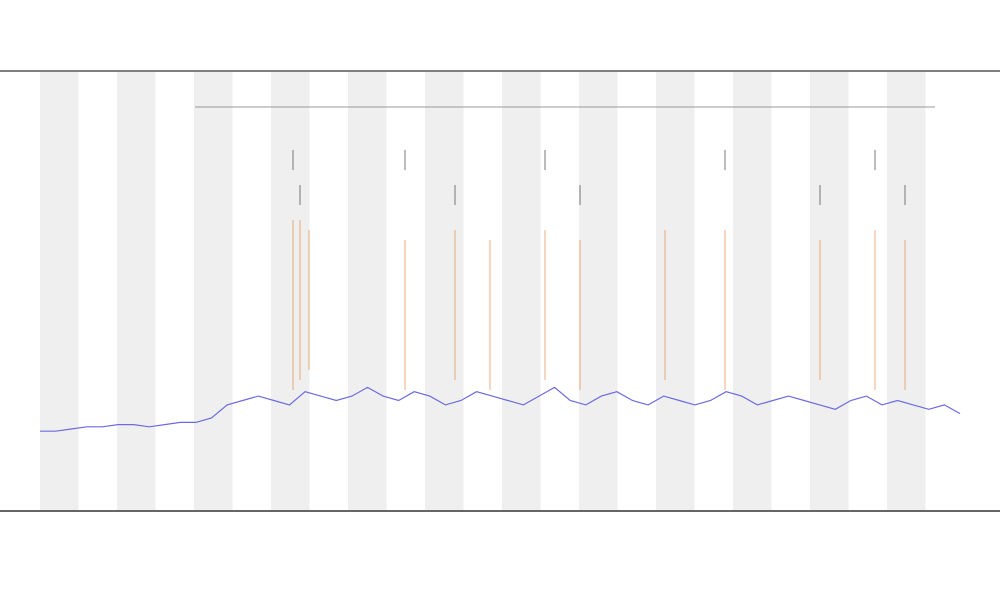 Image resolution: width=1000 pixels, height=600 pixels. Describe the element at coordinates (500, 409) in the screenshot. I see `data-line` at that location.